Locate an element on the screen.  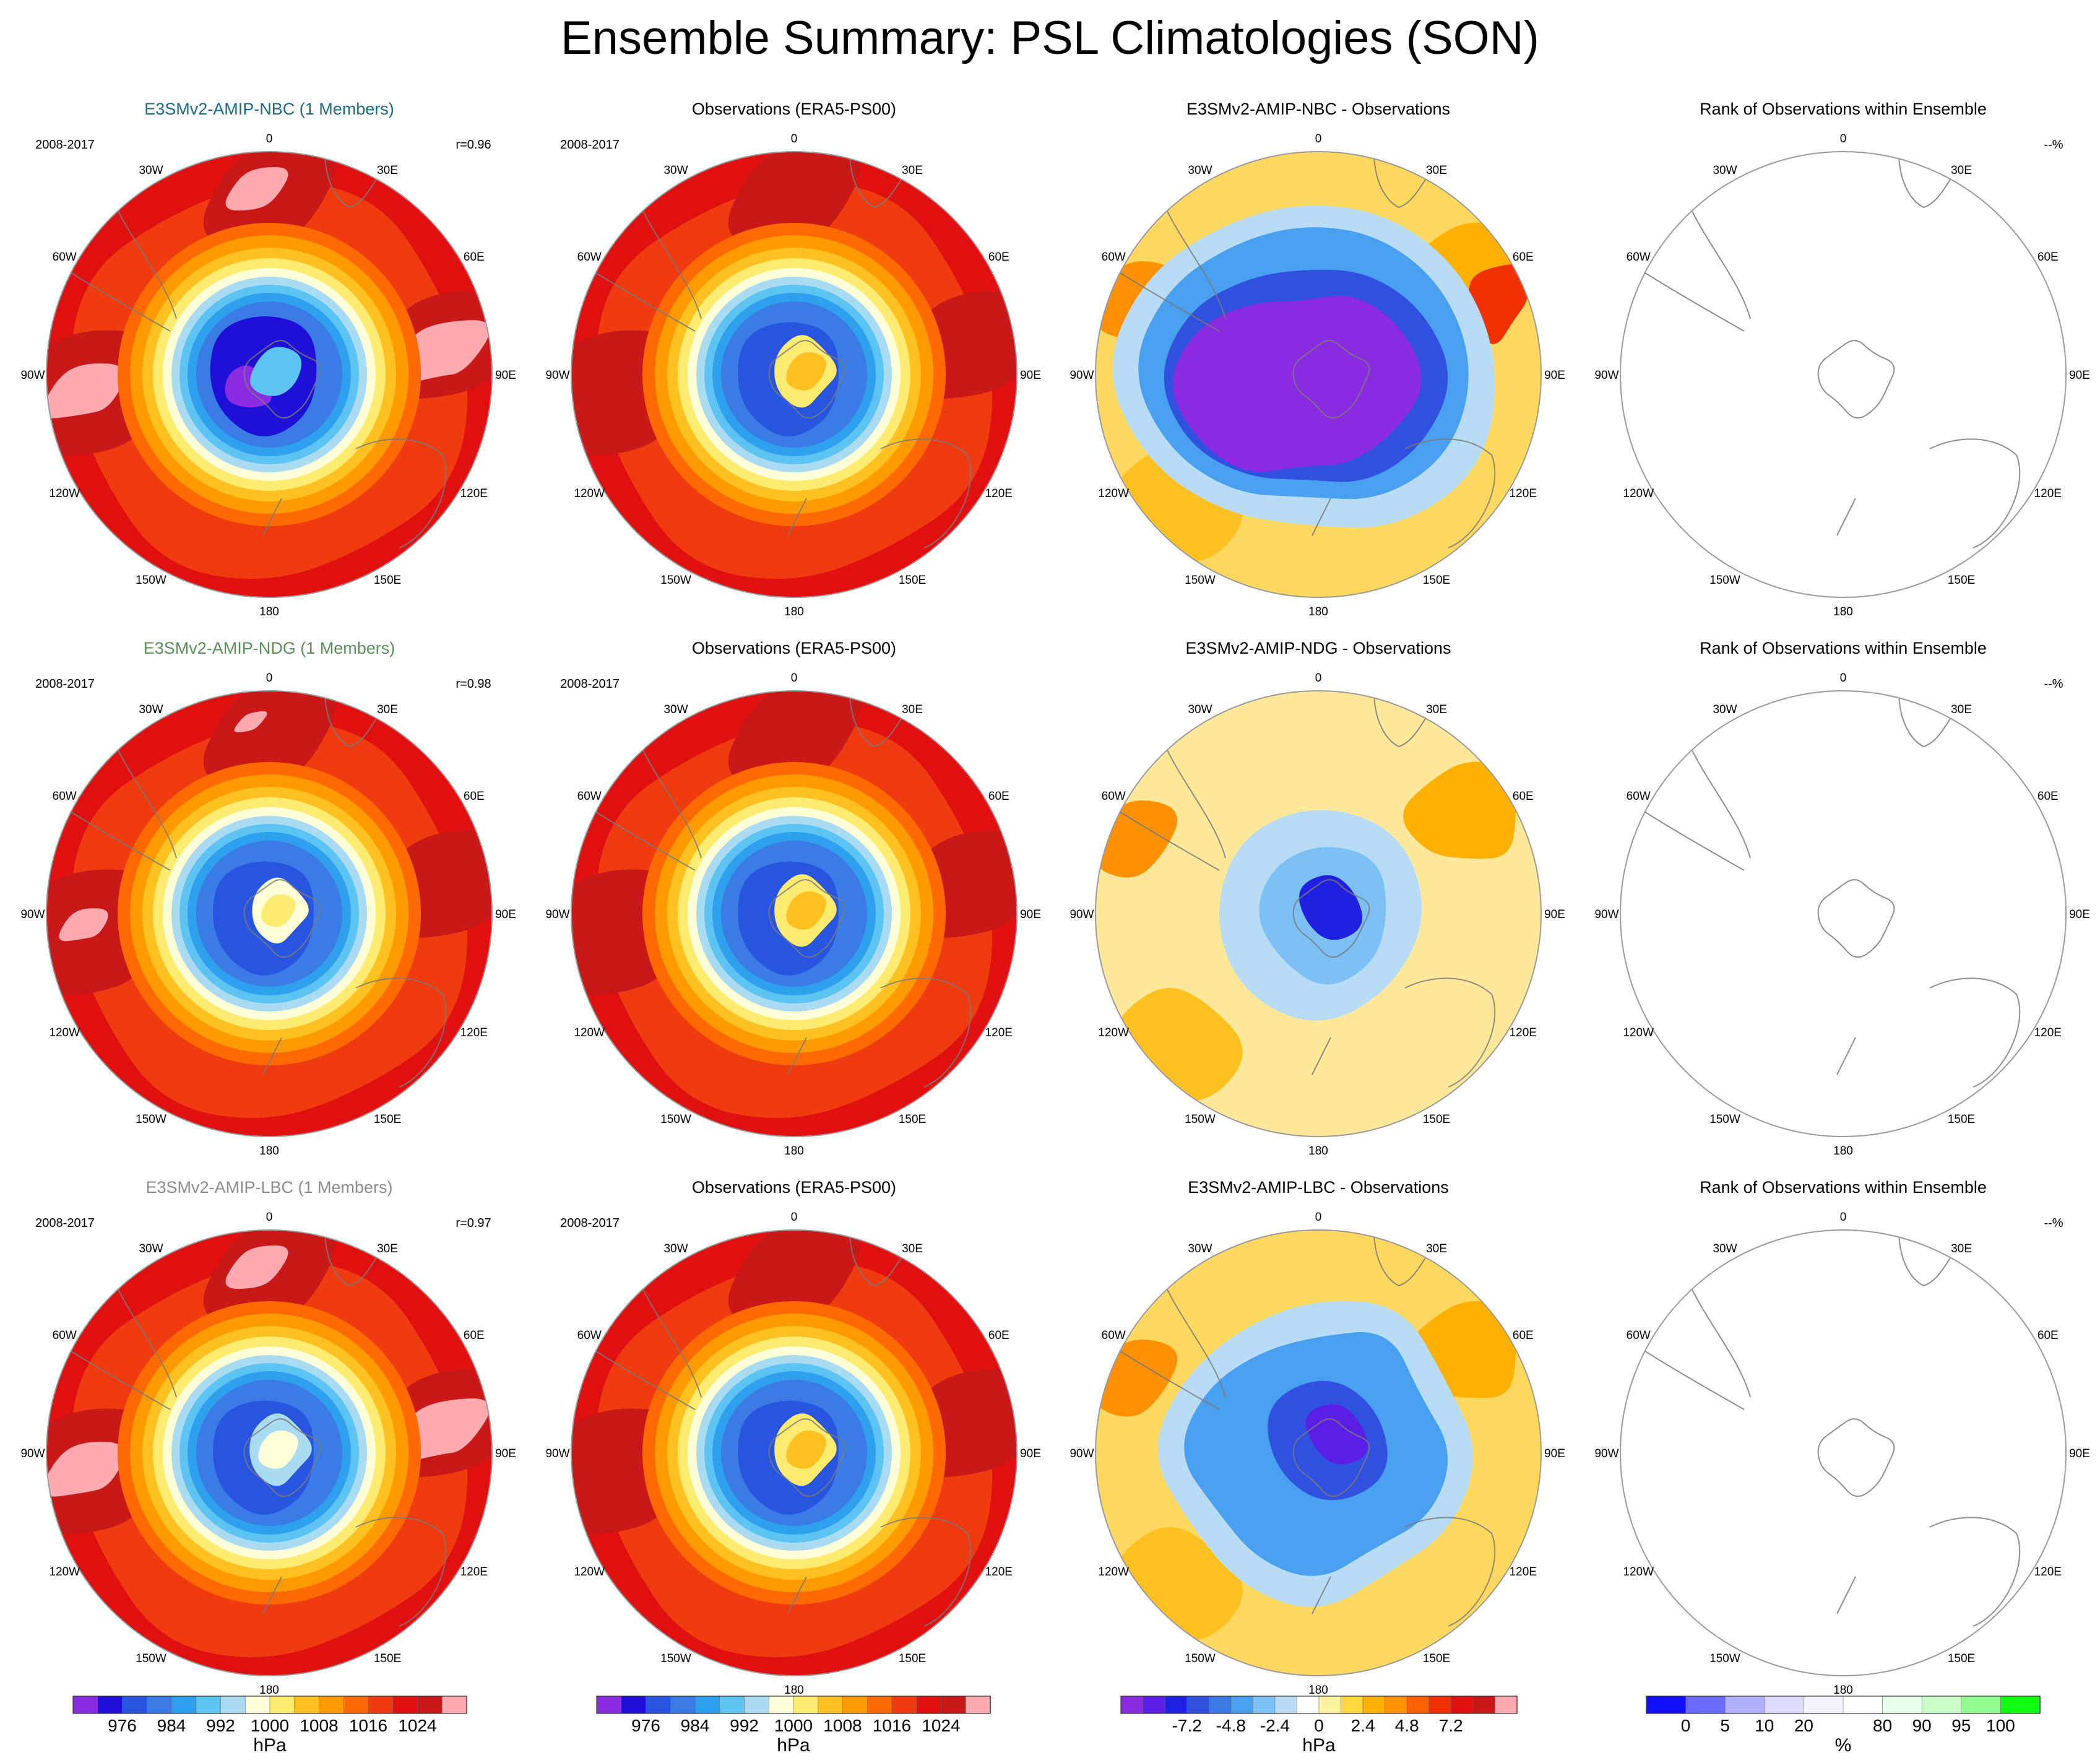
row2-obs-panel-lon-label: 60W is located at coordinates (589, 796).